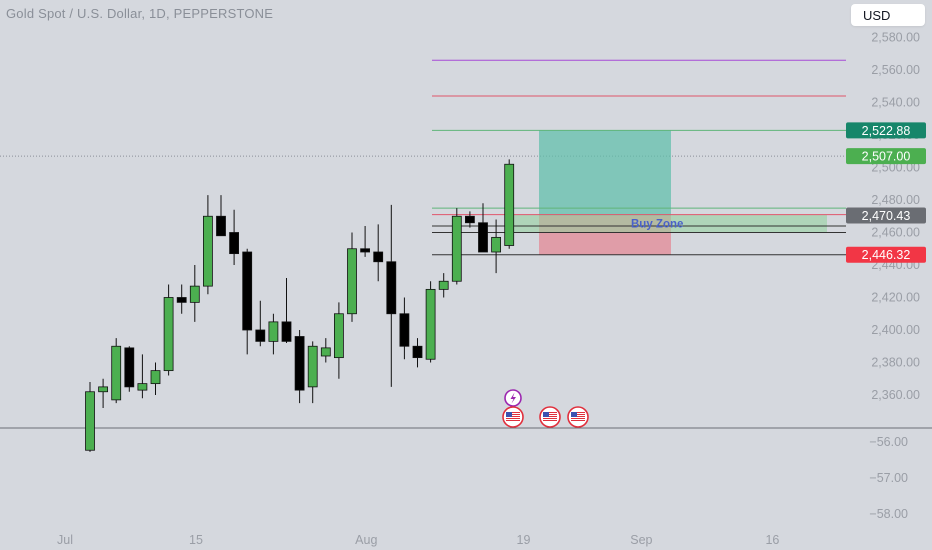 The width and height of the screenshot is (932, 550). Describe the element at coordinates (366, 540) in the screenshot. I see `time-tick-label: Aug` at that location.